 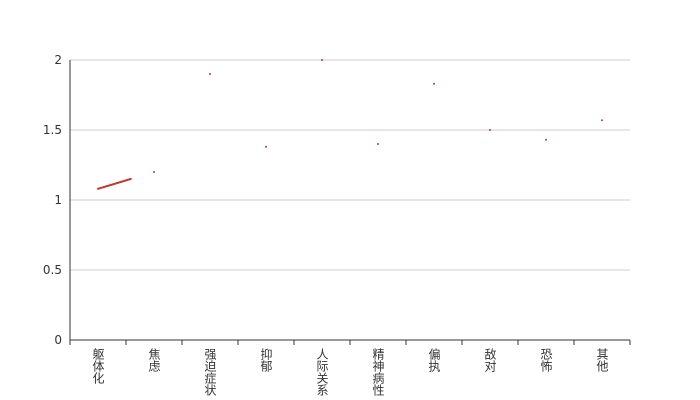 What do you see at coordinates (58, 60) in the screenshot?
I see `y-tick-label: 2` at bounding box center [58, 60].